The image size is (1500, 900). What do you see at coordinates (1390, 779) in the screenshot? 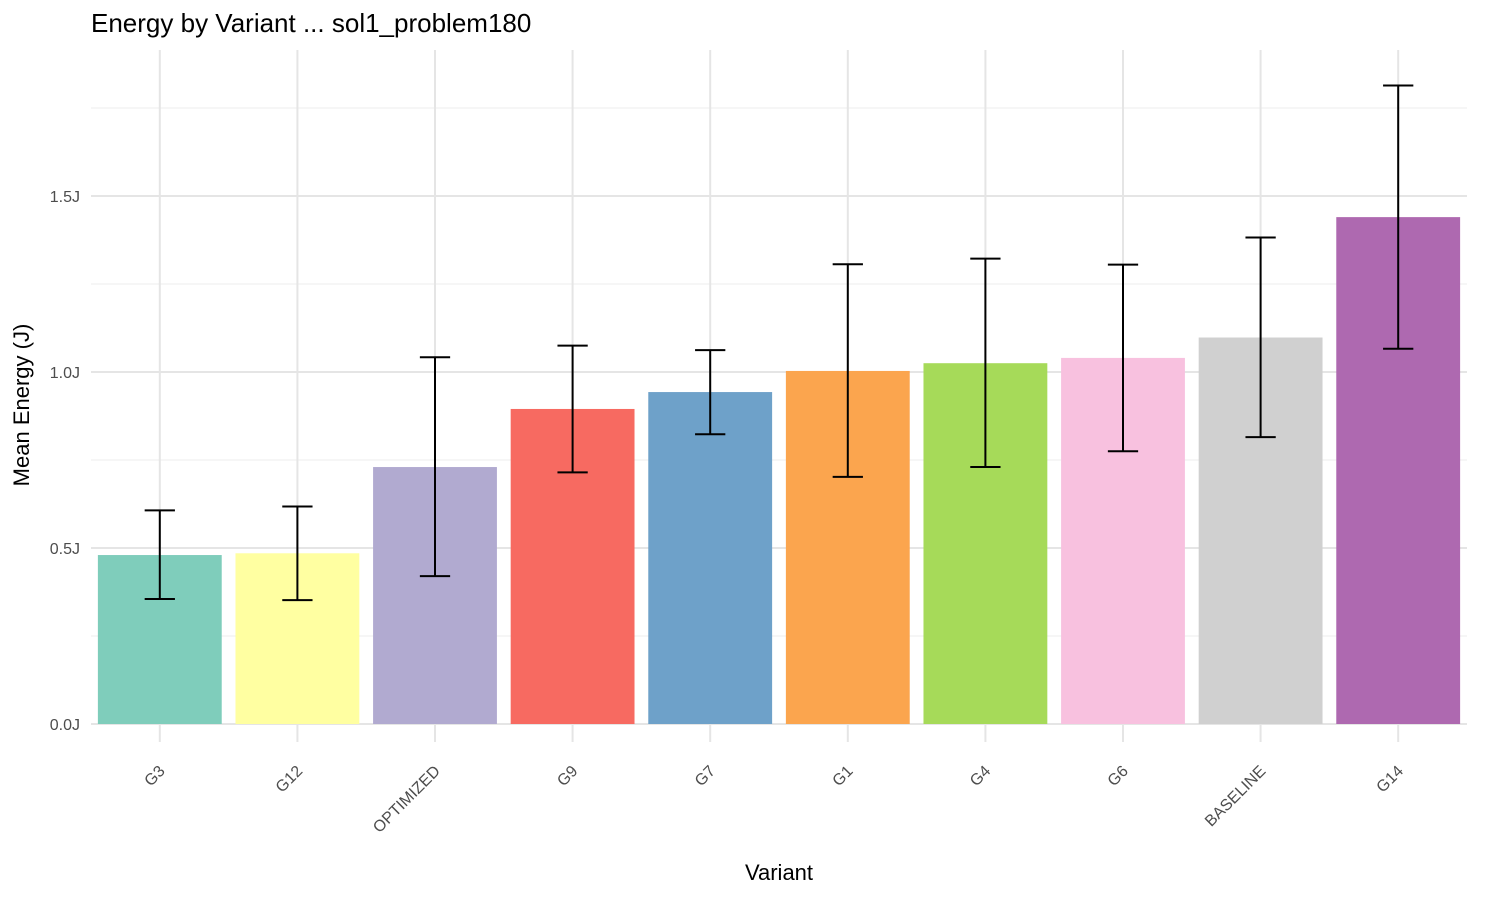
I see `x-tick-label-g14: G14` at bounding box center [1390, 779].